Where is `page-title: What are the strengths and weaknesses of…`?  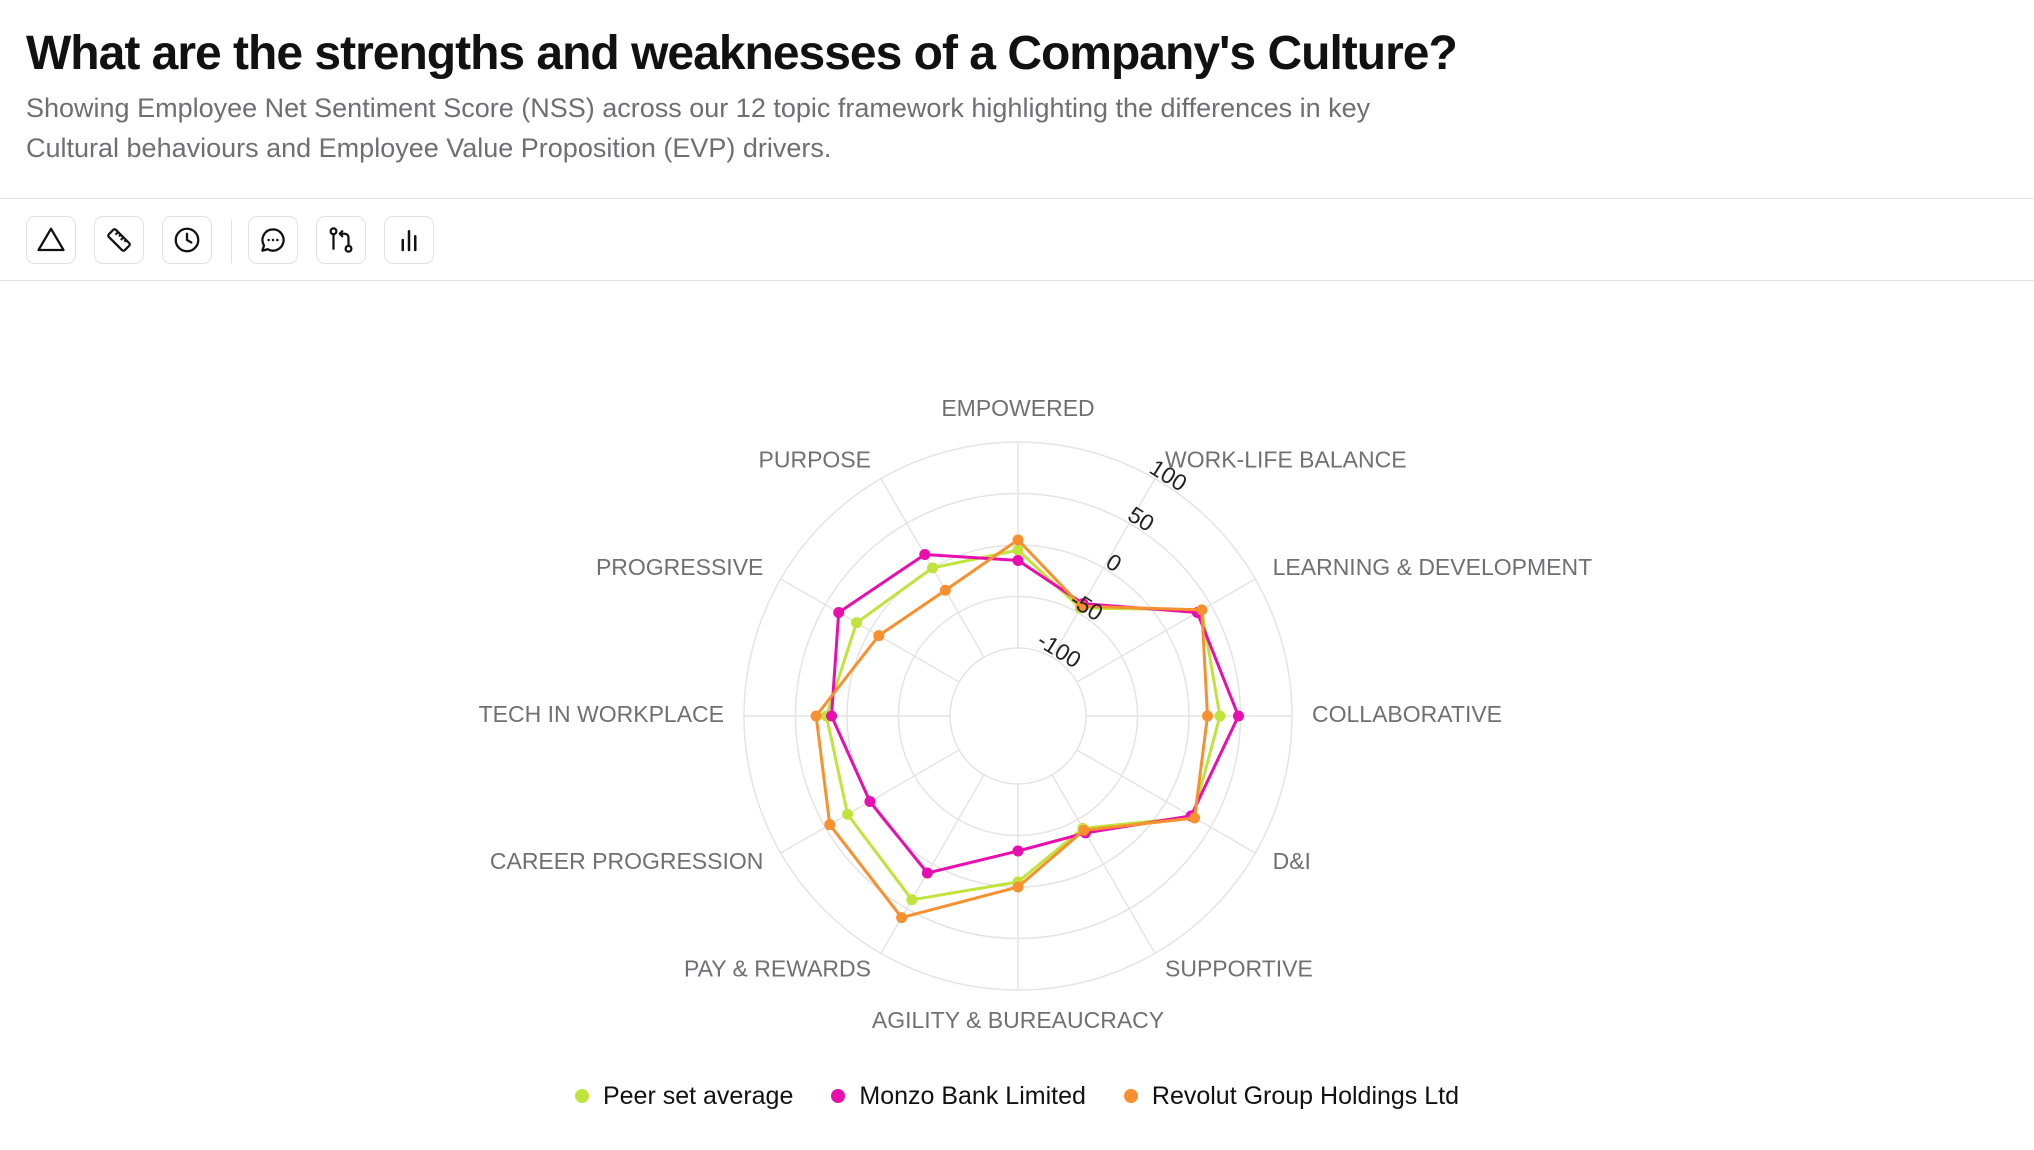 page-title: What are the strengths and weaknesses of… is located at coordinates (742, 53).